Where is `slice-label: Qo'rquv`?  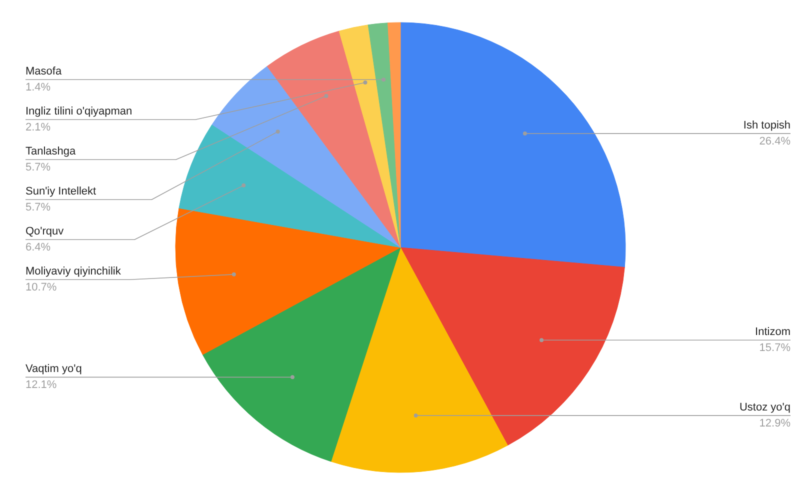 slice-label: Qo'rquv is located at coordinates (45, 232).